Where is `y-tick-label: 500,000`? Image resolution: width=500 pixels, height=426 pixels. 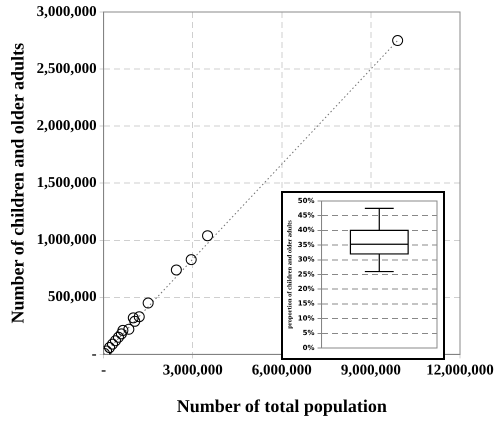 y-tick-label: 500,000 is located at coordinates (72, 297).